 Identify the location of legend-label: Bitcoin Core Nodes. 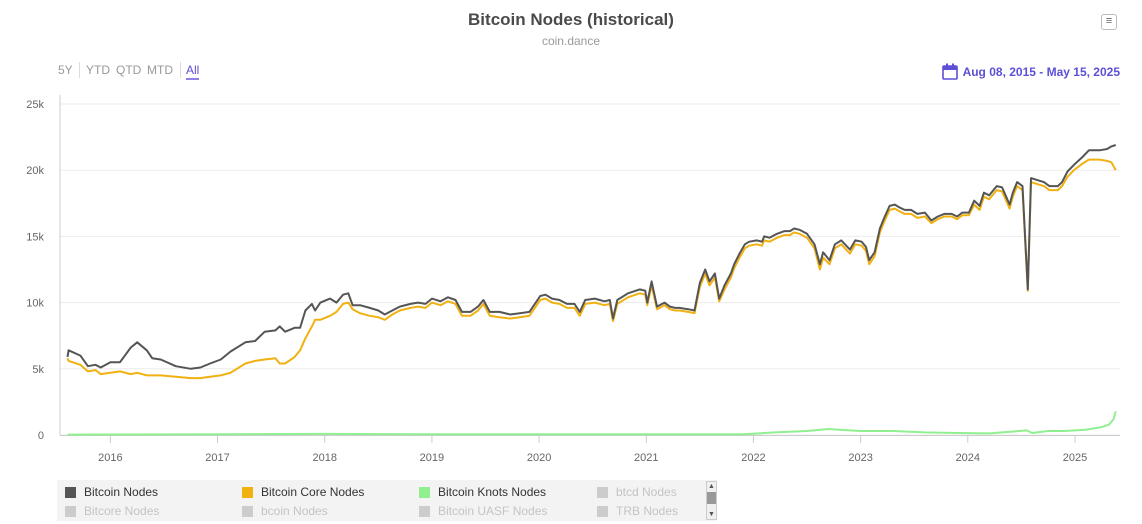
(313, 492).